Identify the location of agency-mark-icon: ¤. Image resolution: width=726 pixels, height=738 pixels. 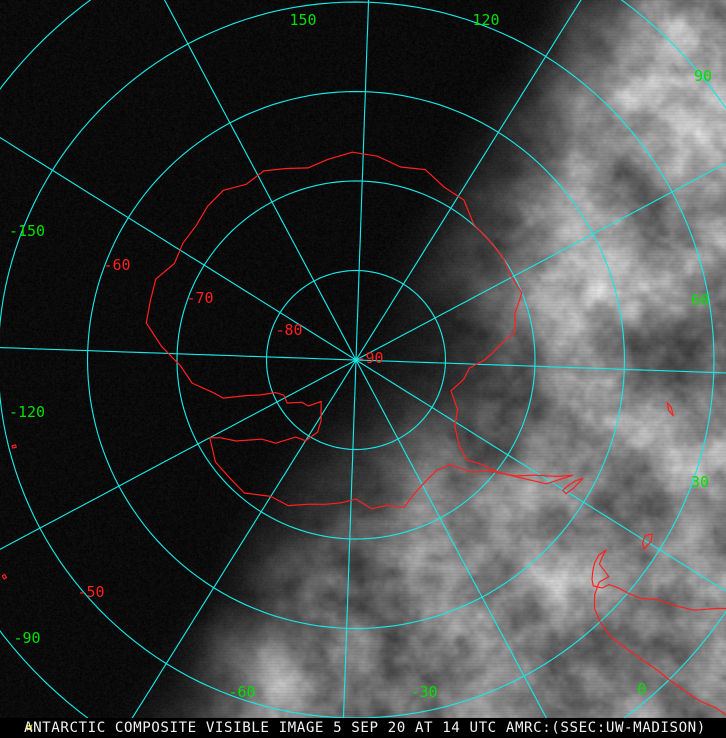
(29, 728).